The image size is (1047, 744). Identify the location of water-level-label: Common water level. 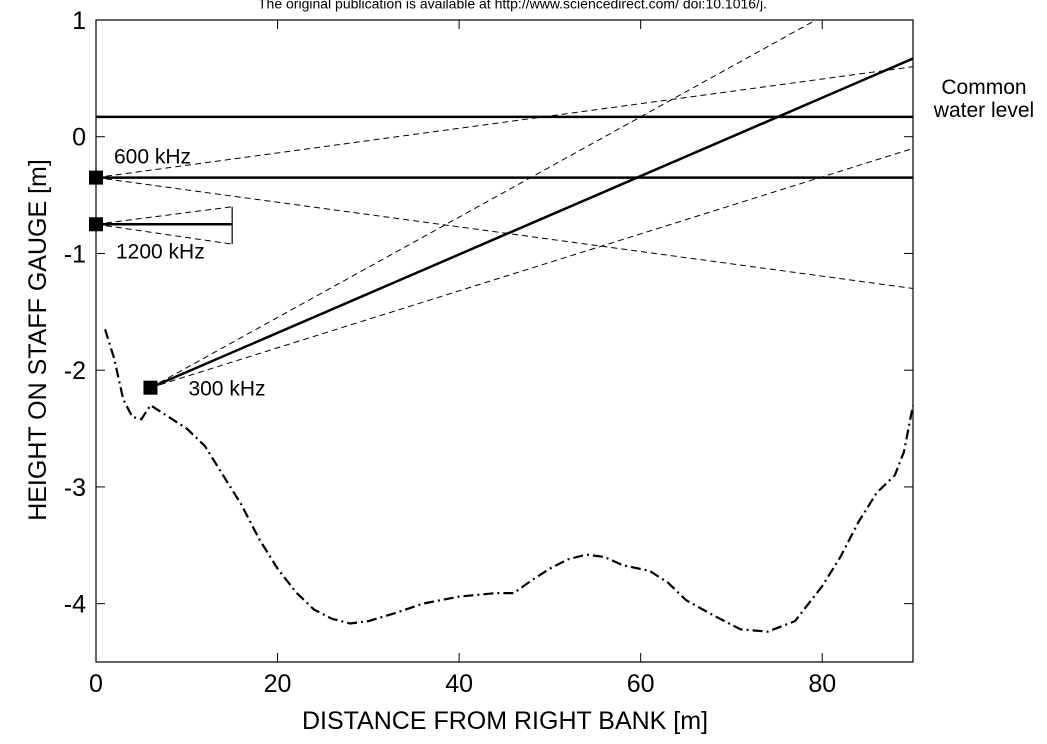
(984, 99).